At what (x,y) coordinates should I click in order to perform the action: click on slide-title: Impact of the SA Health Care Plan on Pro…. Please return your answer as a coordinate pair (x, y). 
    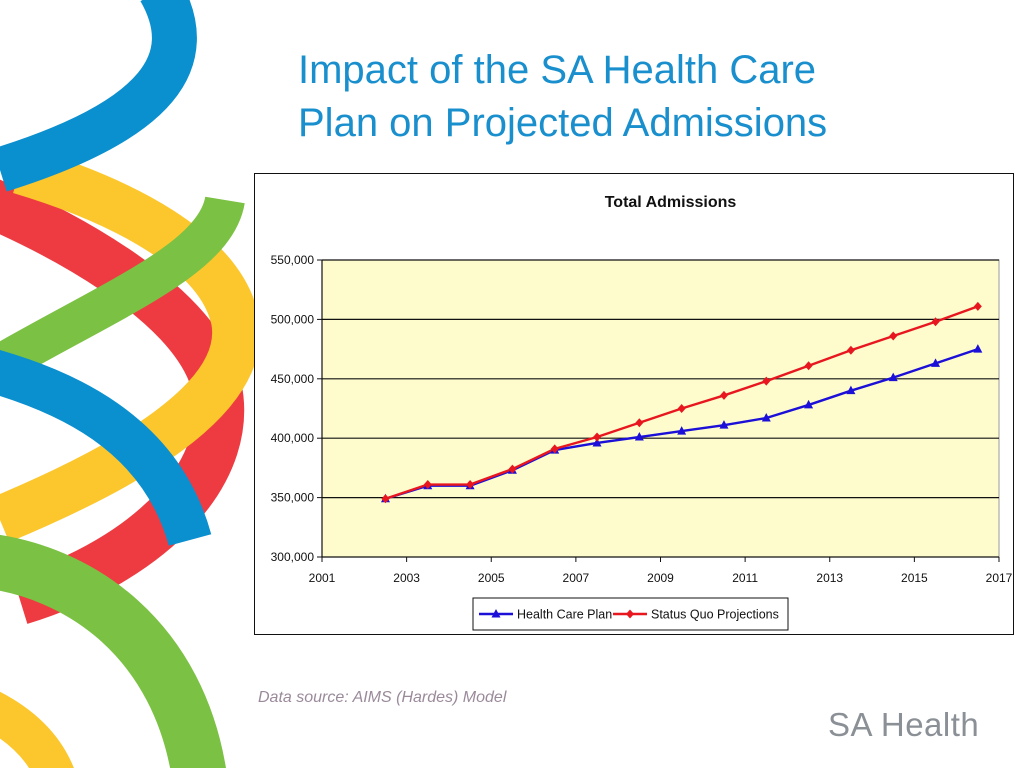
    Looking at the image, I should click on (648, 97).